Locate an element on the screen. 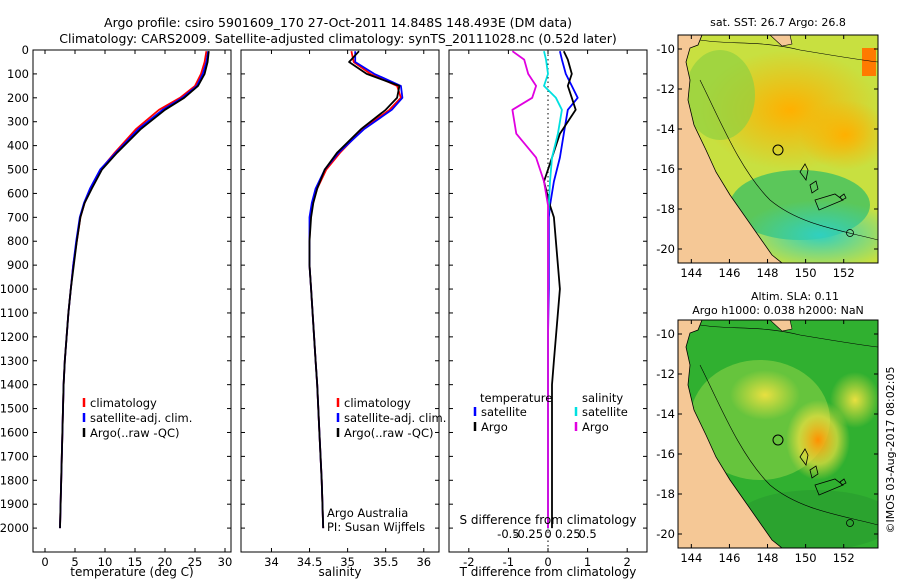  sla-lat-label--18: -18 is located at coordinates (665, 494).